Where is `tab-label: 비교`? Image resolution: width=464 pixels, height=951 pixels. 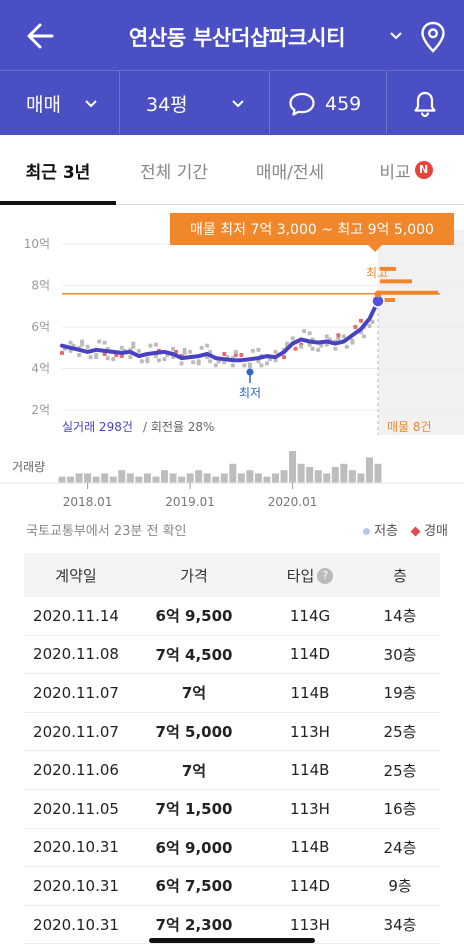 tab-label: 비교 is located at coordinates (395, 172).